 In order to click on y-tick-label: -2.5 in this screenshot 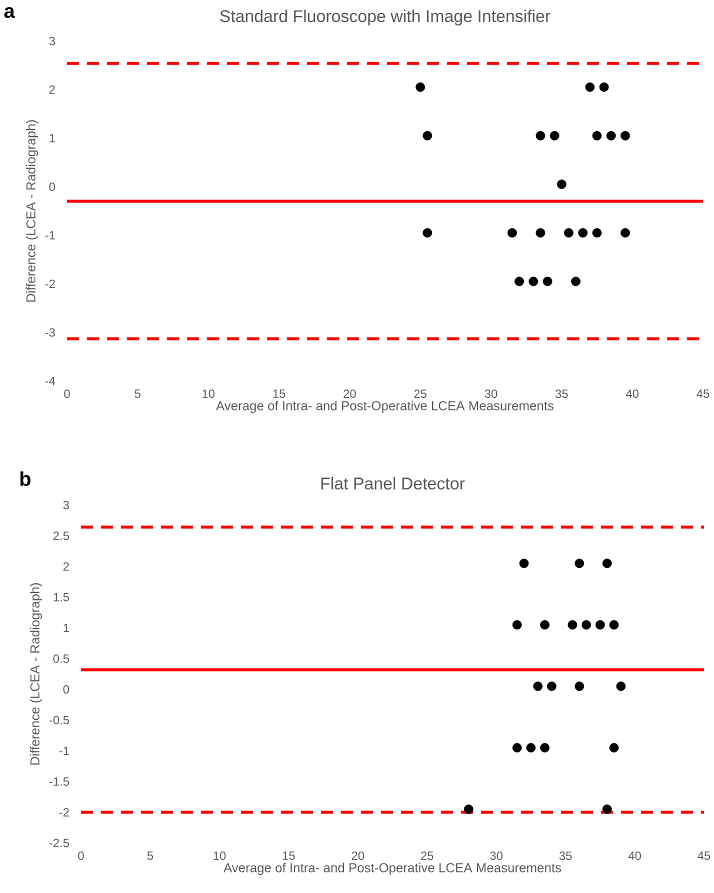, I will do `click(59, 843)`.